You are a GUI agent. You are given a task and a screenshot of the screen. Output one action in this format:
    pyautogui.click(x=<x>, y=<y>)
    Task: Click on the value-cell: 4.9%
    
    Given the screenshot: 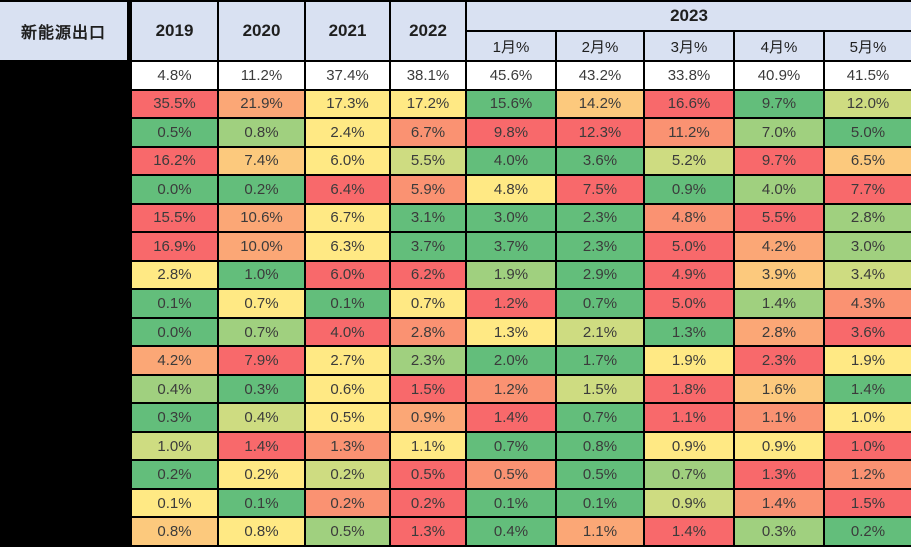 What is the action you would take?
    pyautogui.click(x=689, y=275)
    